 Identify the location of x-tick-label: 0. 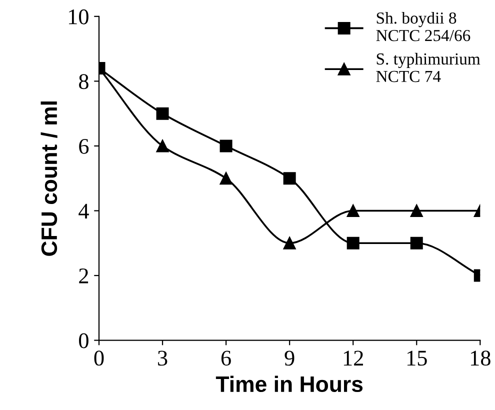
(99, 358).